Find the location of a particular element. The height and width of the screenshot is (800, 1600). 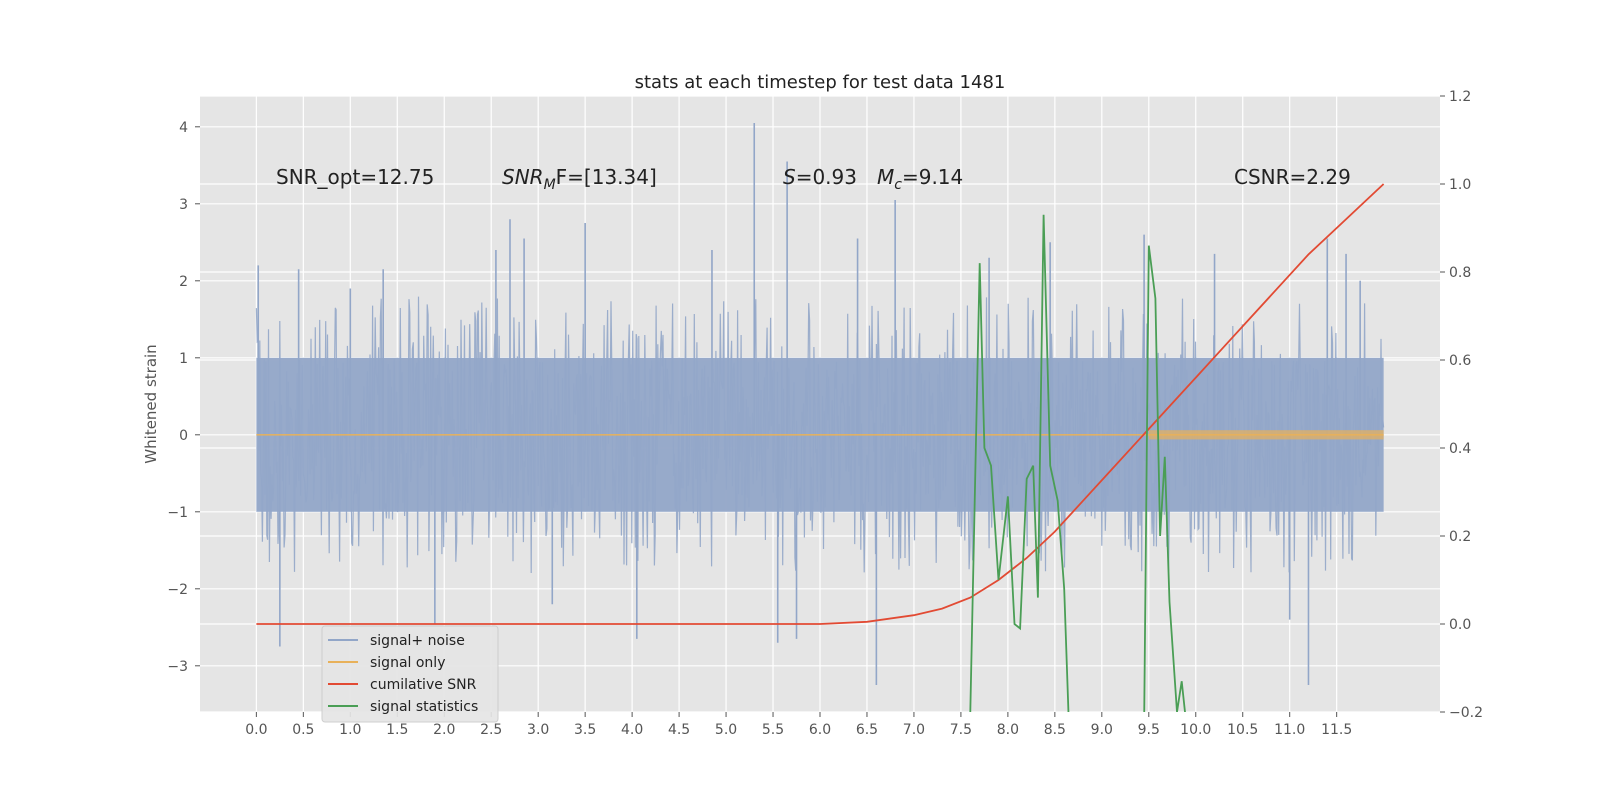

x-tick-label-16: 8.0 is located at coordinates (1008, 730).